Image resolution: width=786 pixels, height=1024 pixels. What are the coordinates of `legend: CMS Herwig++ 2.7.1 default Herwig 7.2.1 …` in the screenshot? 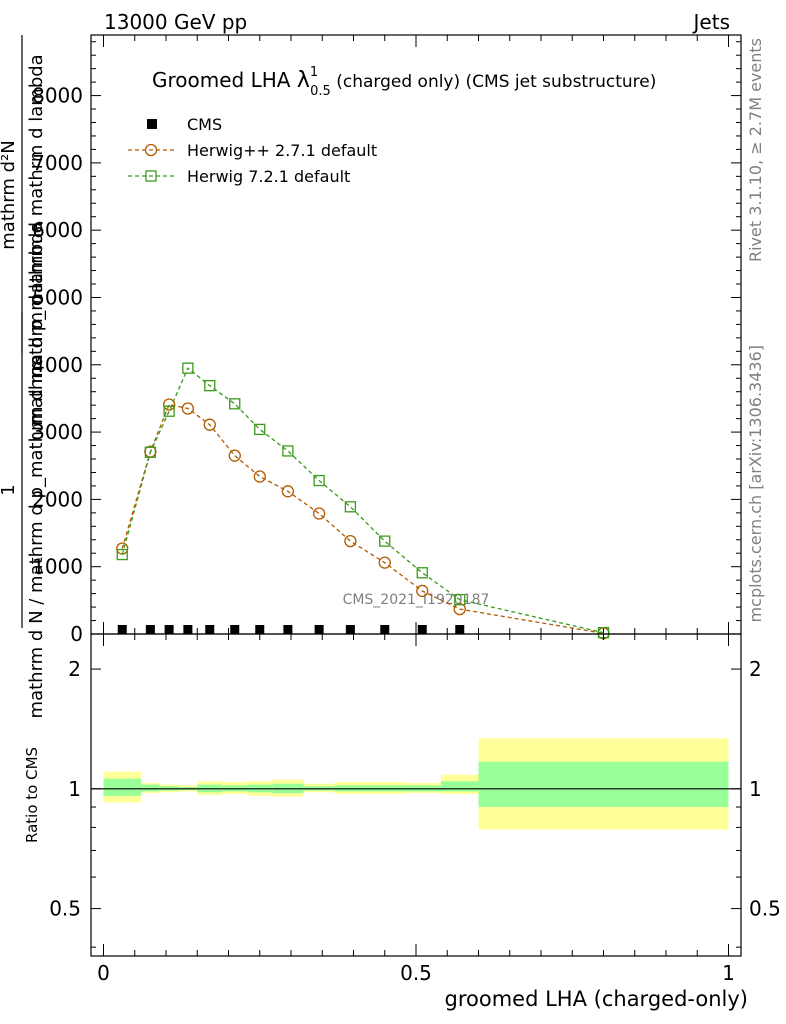 It's located at (252, 150).